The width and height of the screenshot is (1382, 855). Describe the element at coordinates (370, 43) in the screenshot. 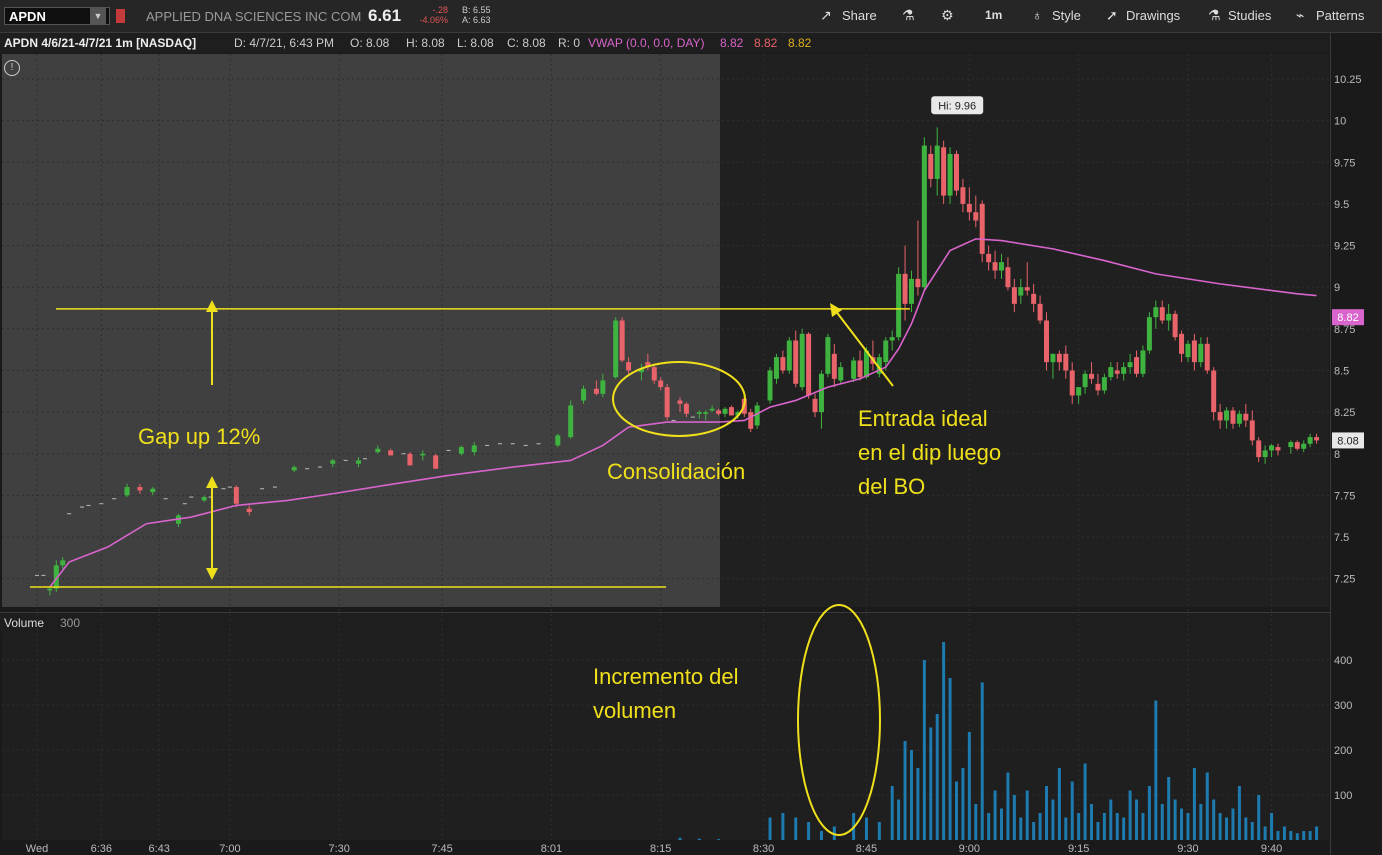

I see `info-open: O: 8.08` at that location.